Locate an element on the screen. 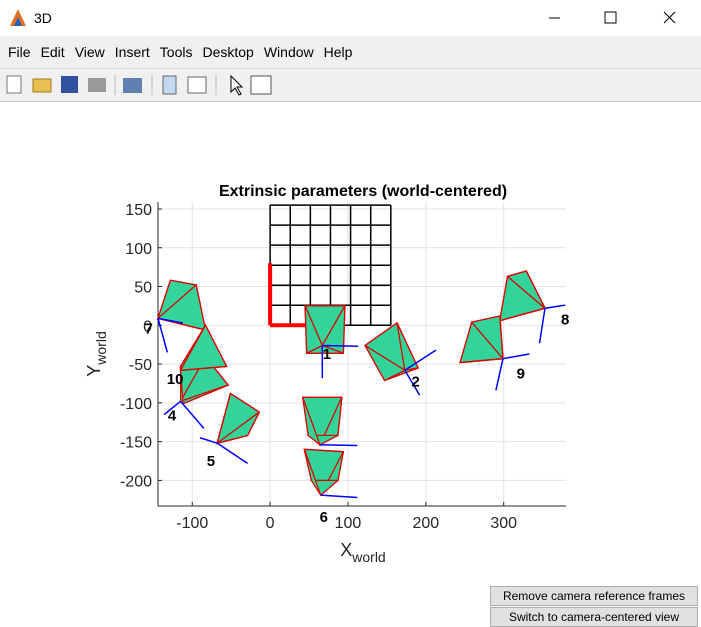  y-tick-label: -50 is located at coordinates (140, 365).